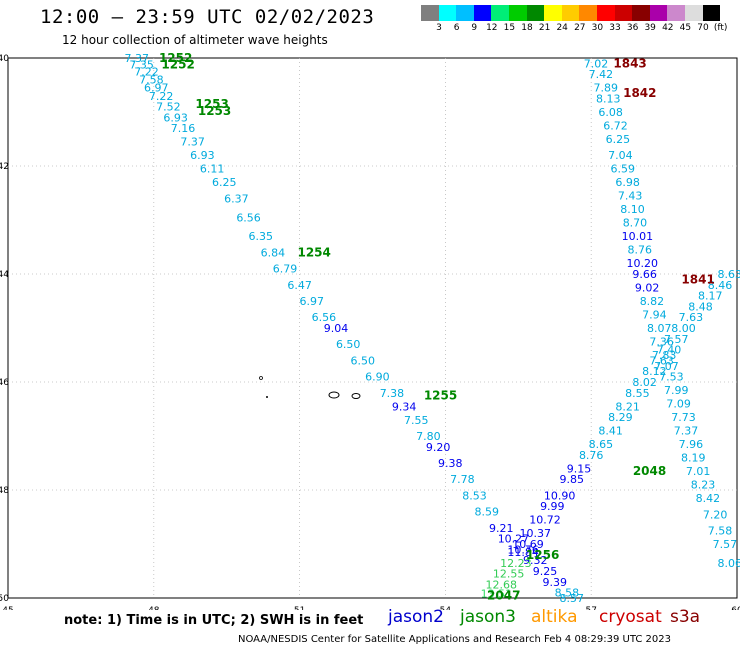  What do you see at coordinates (514, 539) in the screenshot?
I see `swh-value: 10.27` at bounding box center [514, 539].